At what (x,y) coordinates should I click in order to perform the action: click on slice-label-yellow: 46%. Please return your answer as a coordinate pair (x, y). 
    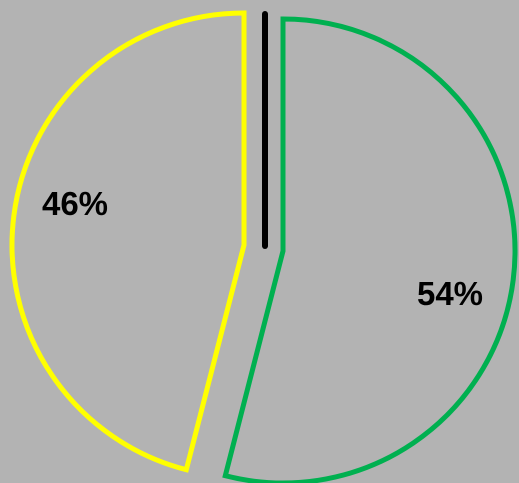
    Looking at the image, I should click on (75, 203).